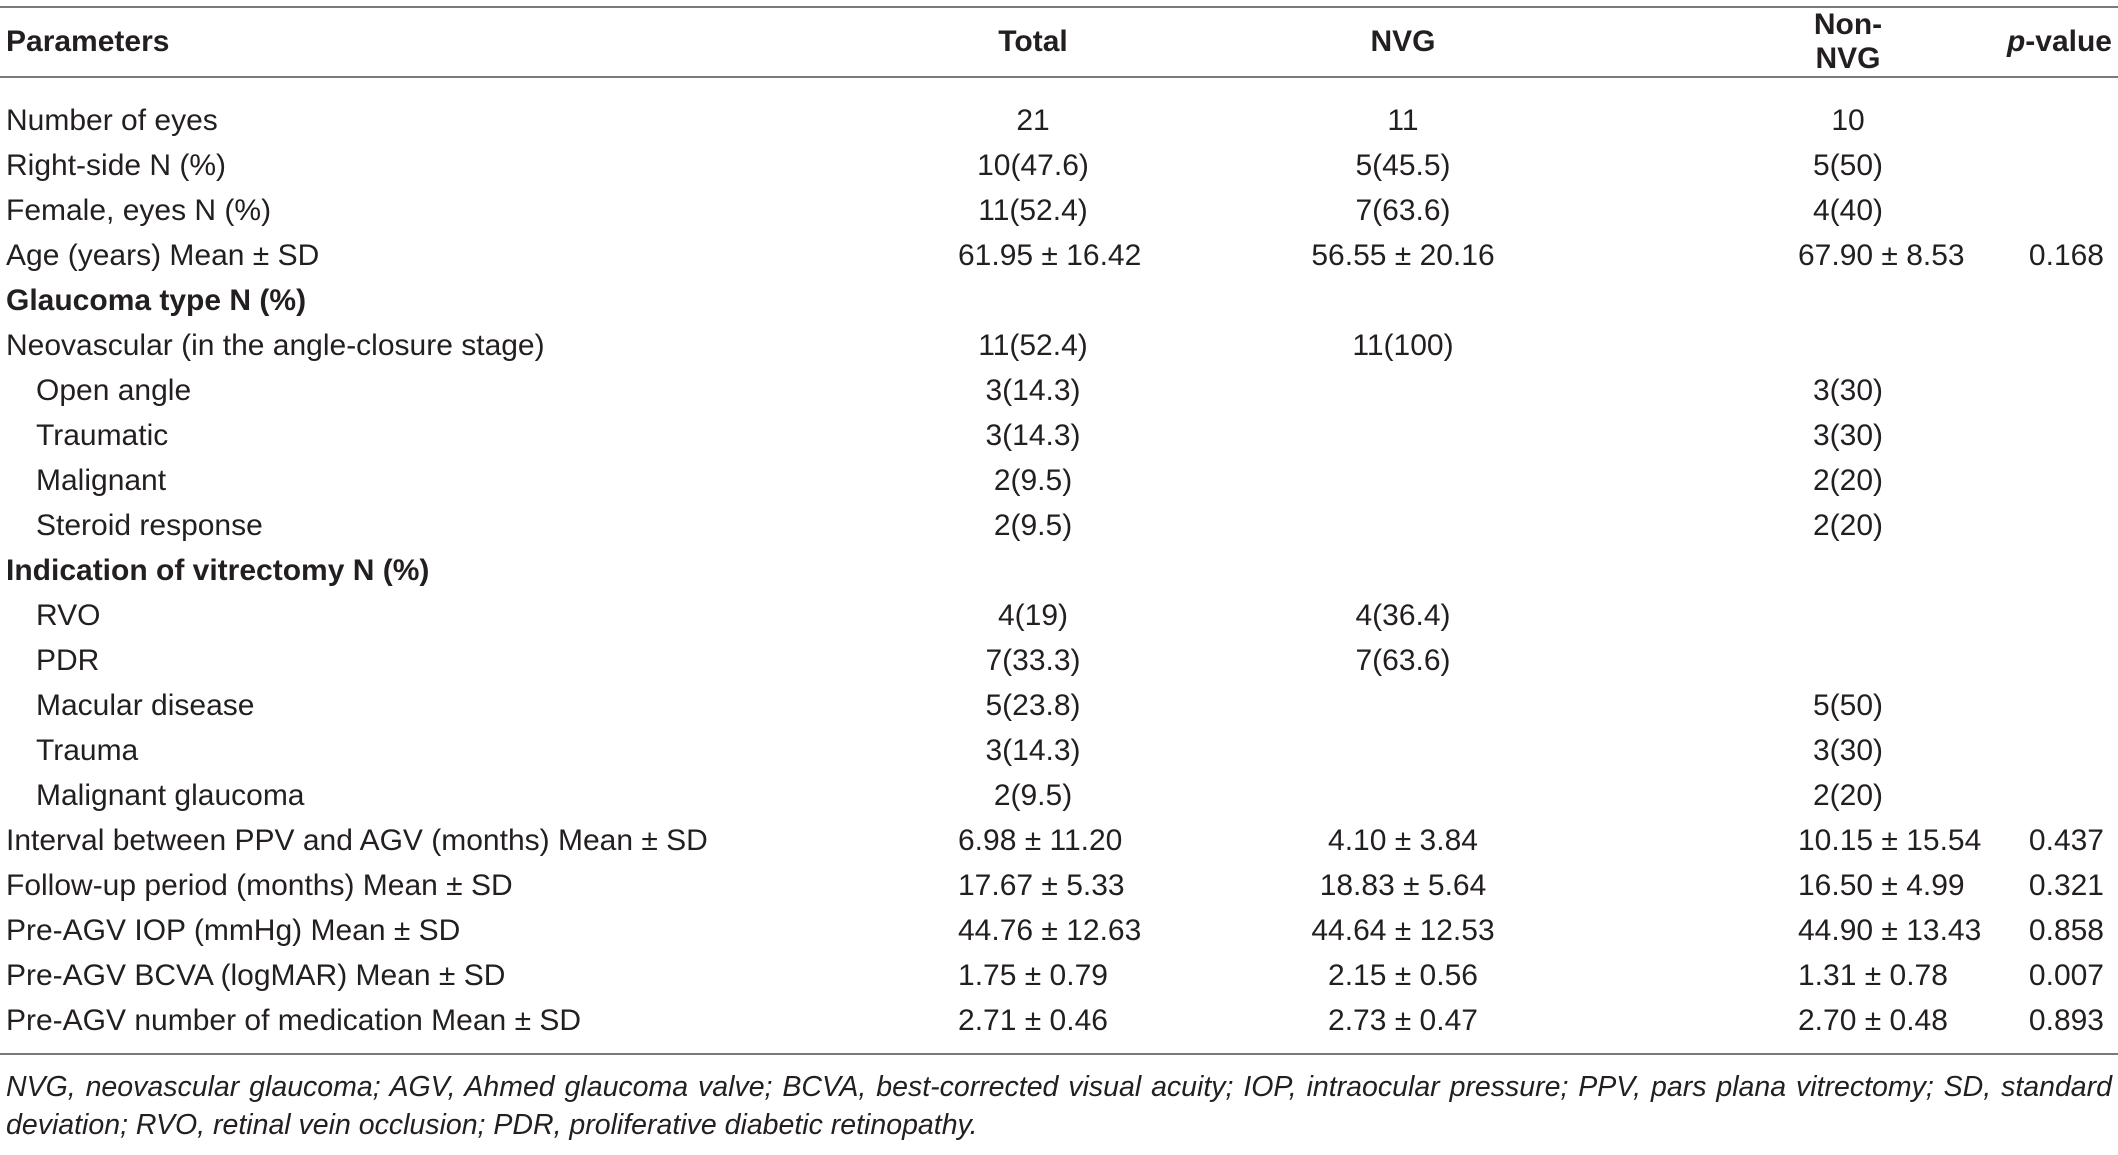 This screenshot has width=2118, height=1155. Describe the element at coordinates (1403, 840) in the screenshot. I see `row-nvg: 4.10 ± 3.84` at that location.